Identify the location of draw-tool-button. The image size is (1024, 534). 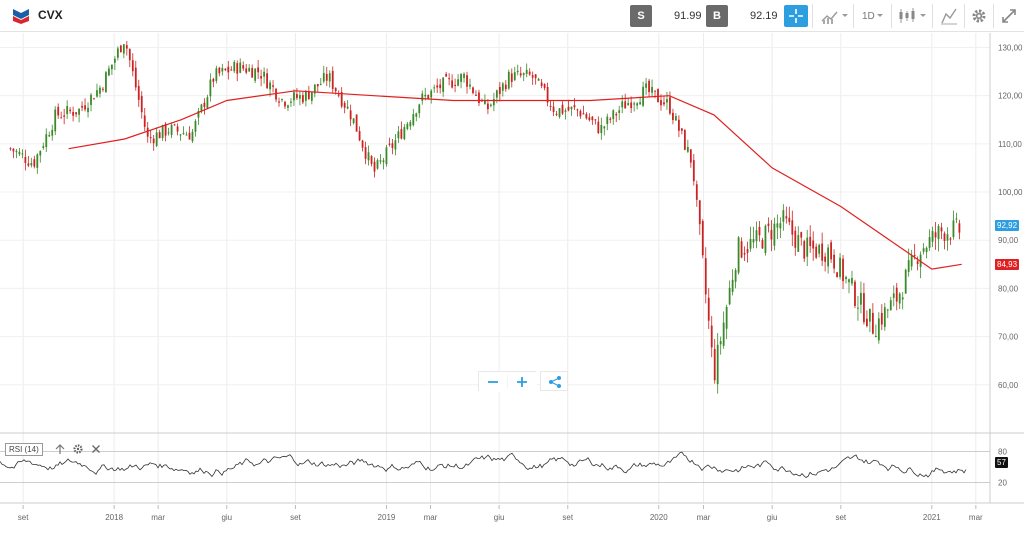
(949, 16).